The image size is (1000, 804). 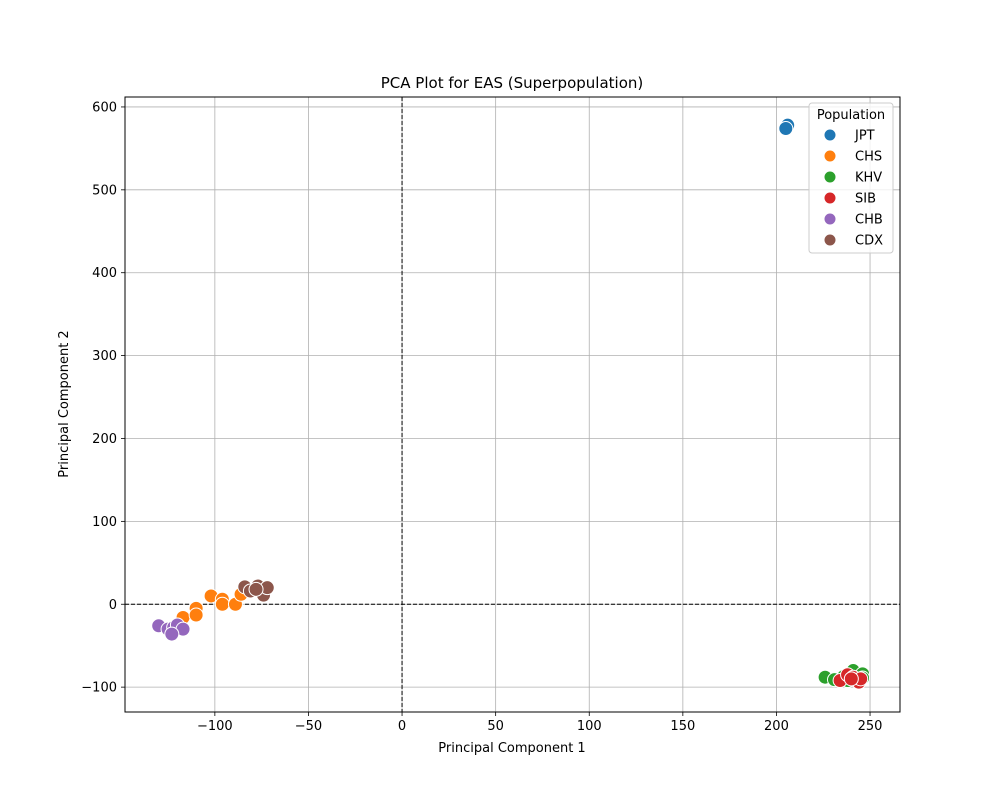 I want to click on y-axis-label: Principal Component 2, so click(x=64, y=403).